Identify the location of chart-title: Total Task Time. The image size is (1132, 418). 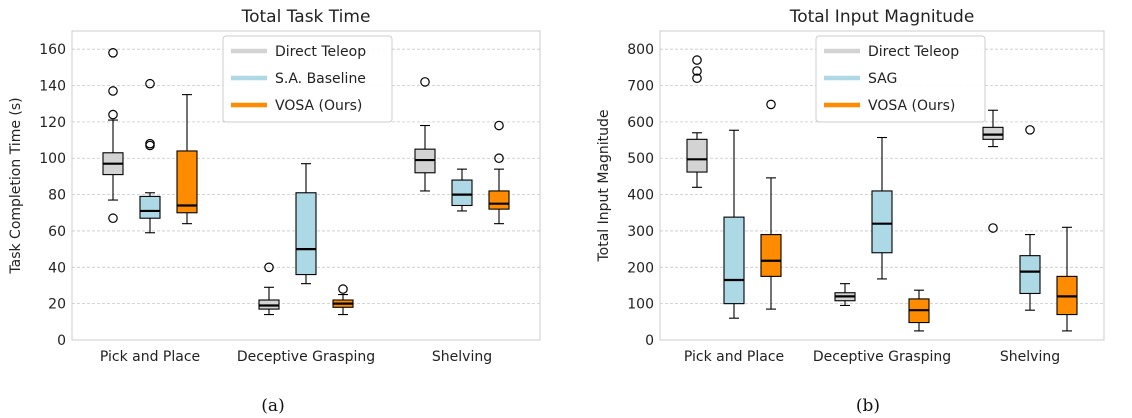
(306, 17).